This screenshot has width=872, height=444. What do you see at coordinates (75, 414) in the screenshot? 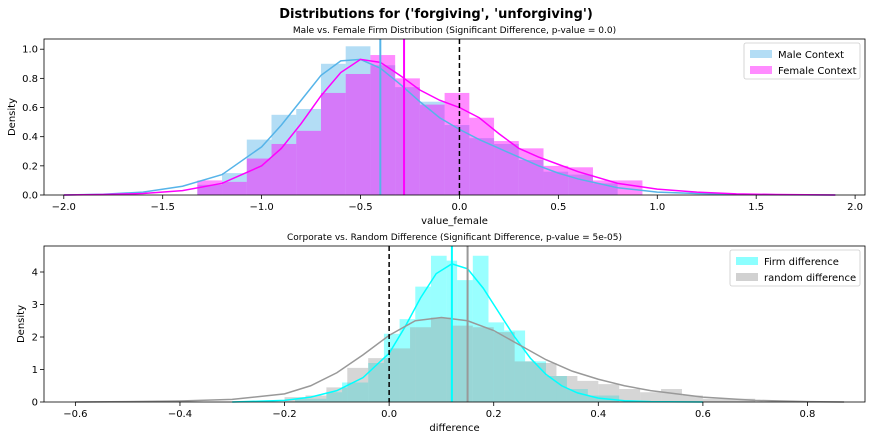
I see `x-tick-label: −0.6` at bounding box center [75, 414].